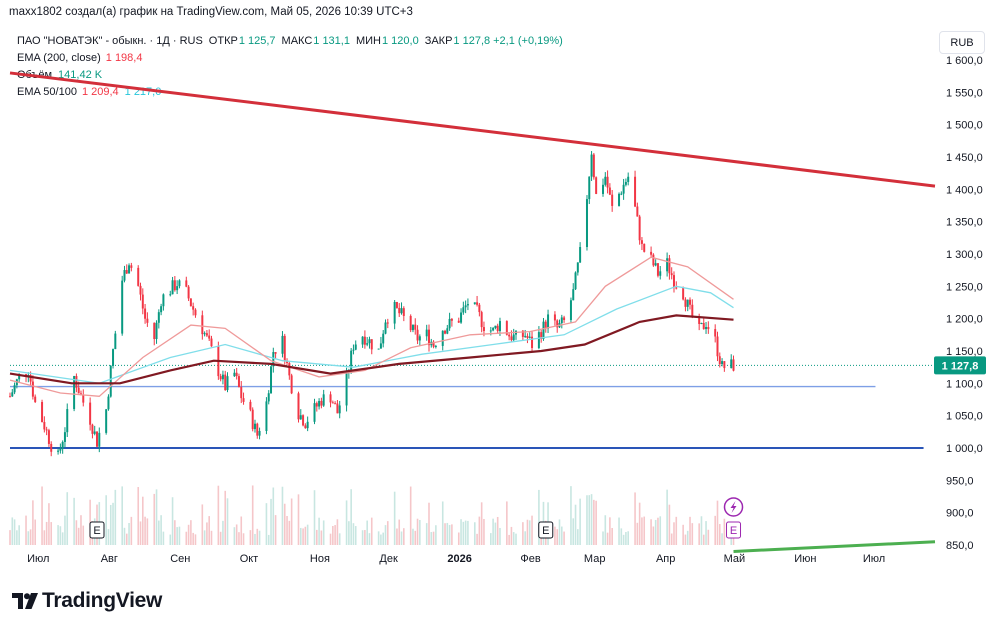 The width and height of the screenshot is (1000, 629). I want to click on price-tick-label: 1 500,0, so click(964, 126).